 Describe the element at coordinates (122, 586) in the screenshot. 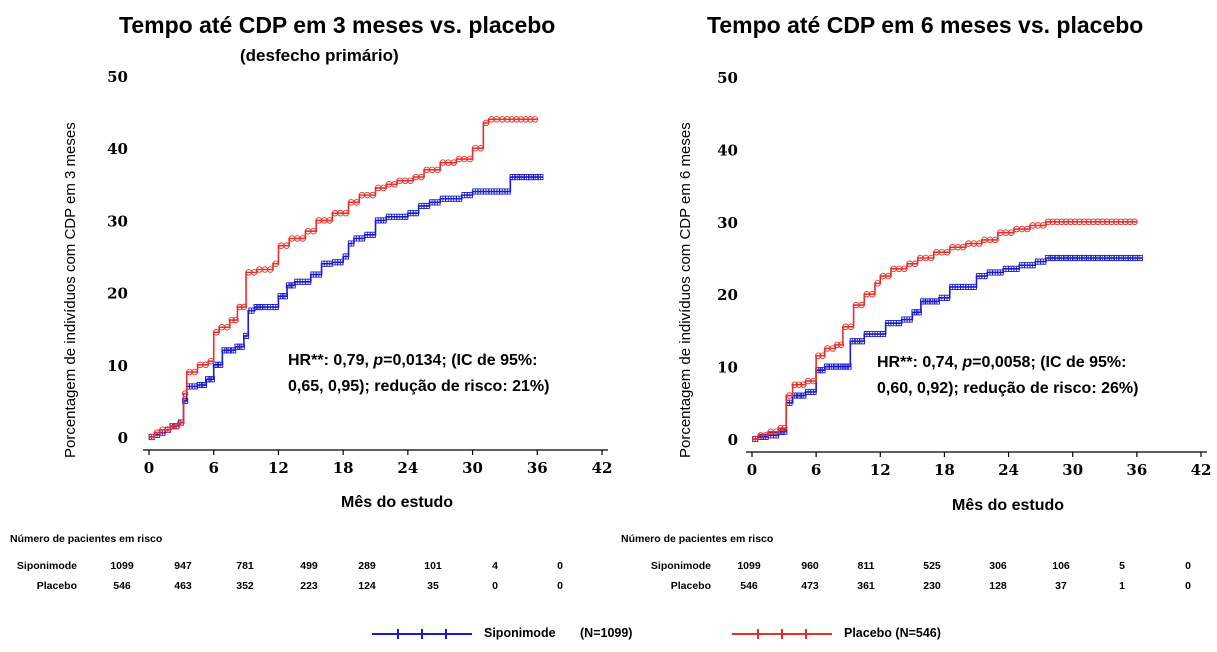

I see `risk-cell: 546` at that location.